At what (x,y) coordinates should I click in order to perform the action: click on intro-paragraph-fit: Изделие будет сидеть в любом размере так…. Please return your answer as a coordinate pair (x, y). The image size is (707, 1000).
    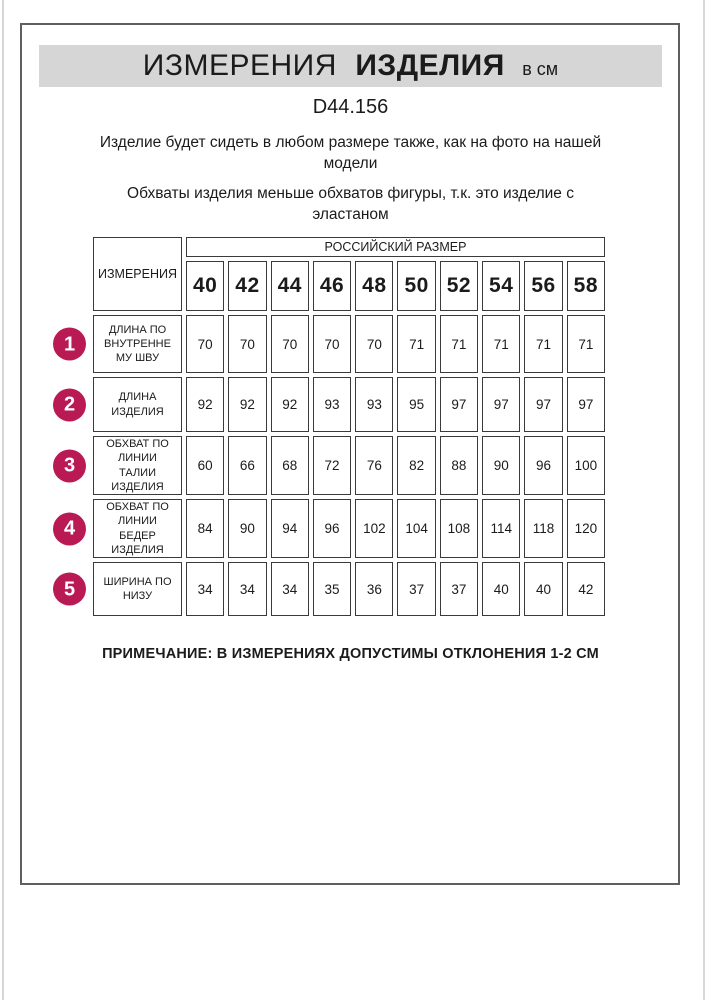
    Looking at the image, I should click on (350, 153).